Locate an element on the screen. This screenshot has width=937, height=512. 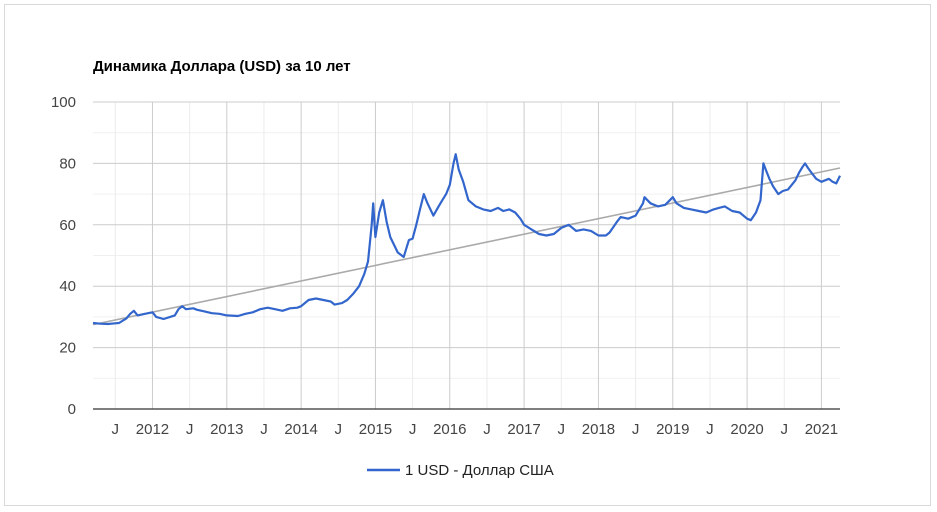
x-tick-label: 2013 is located at coordinates (226, 429).